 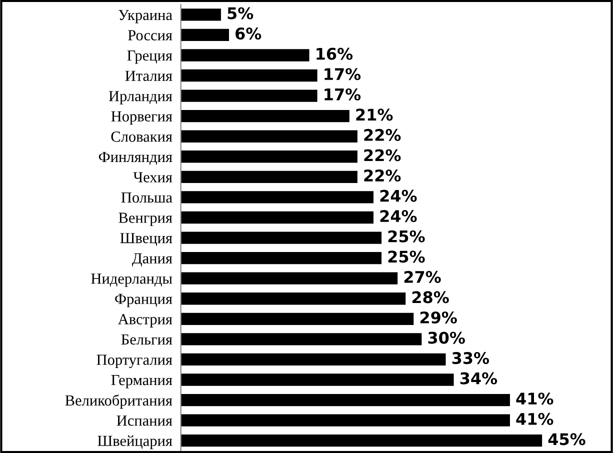 I want to click on y-tick-label: Испания, so click(x=144, y=421).